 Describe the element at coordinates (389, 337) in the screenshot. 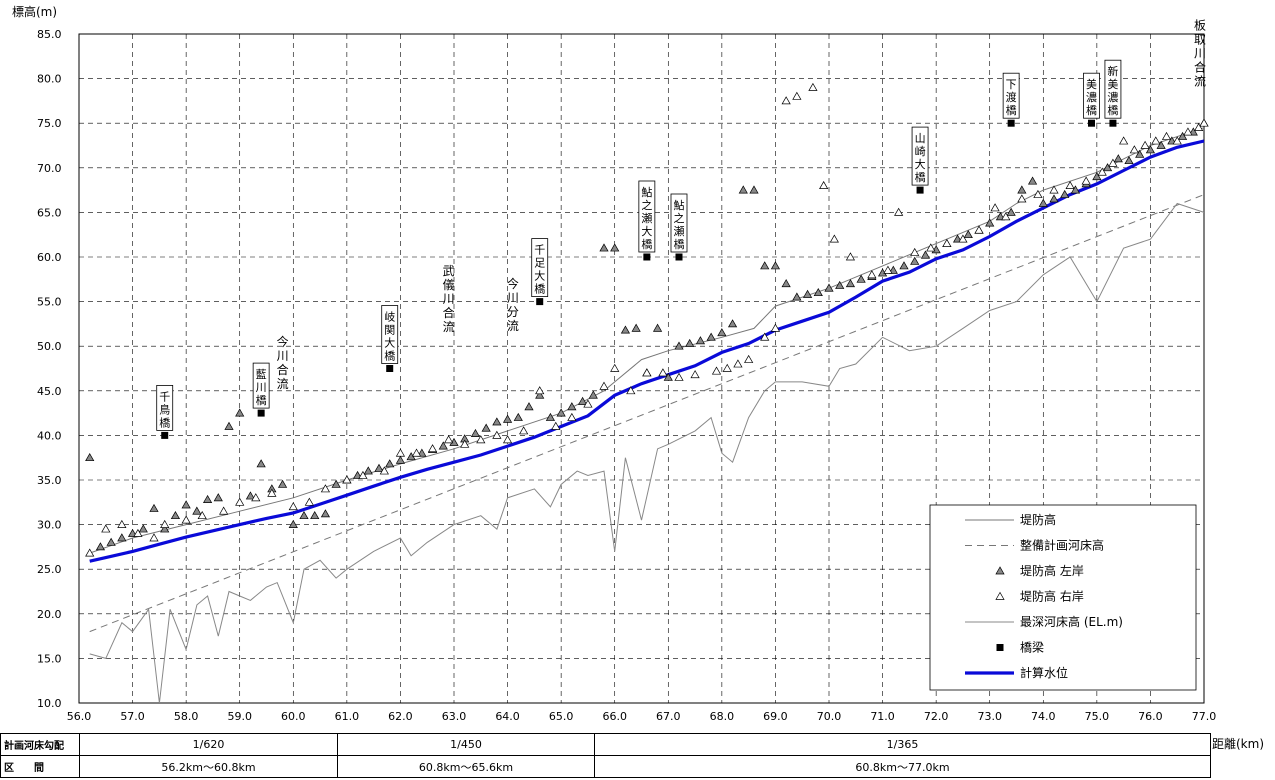

I see `bridge-label: 岐関大橋` at that location.